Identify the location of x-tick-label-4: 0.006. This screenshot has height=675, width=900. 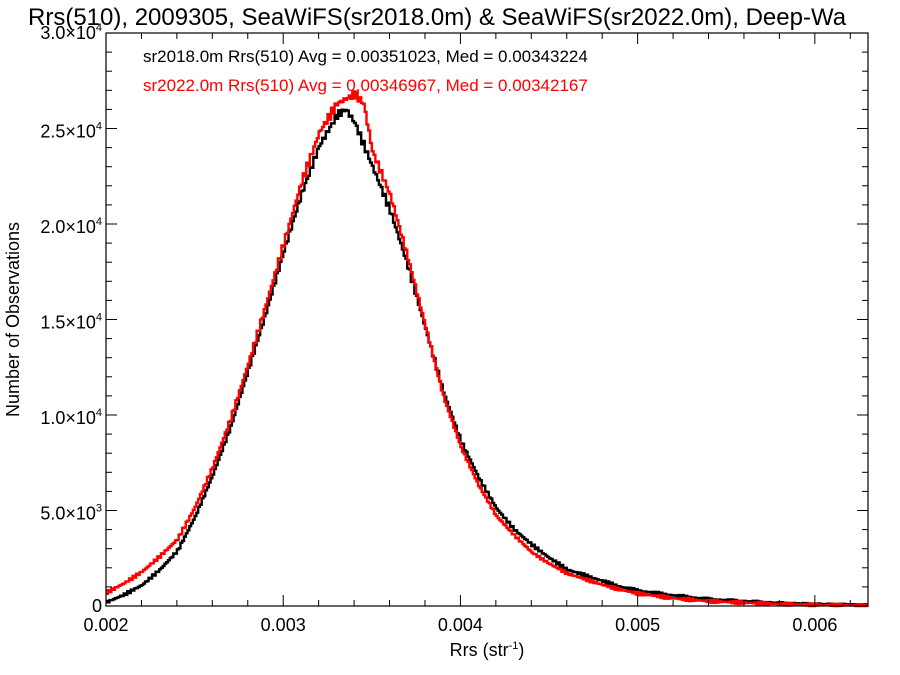
(814, 625).